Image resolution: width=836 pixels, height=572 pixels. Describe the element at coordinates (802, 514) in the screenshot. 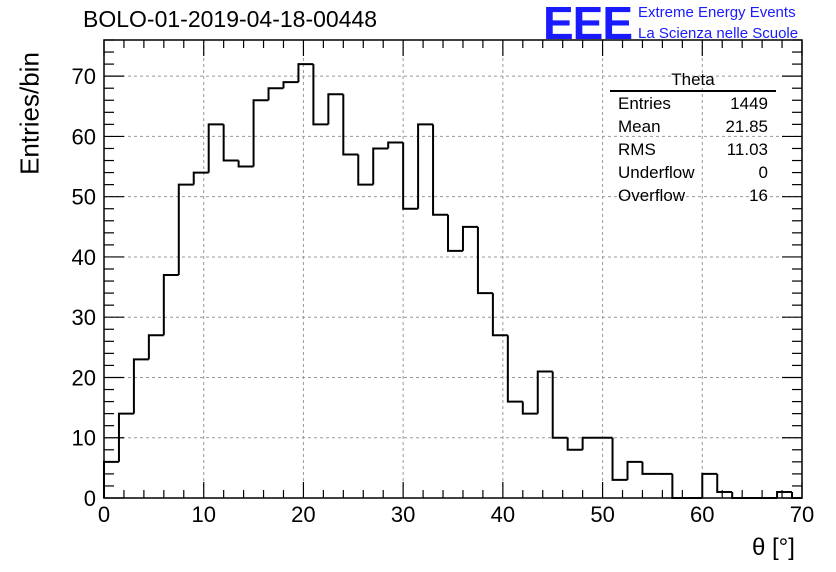

I see `x-tick-label: 70` at that location.